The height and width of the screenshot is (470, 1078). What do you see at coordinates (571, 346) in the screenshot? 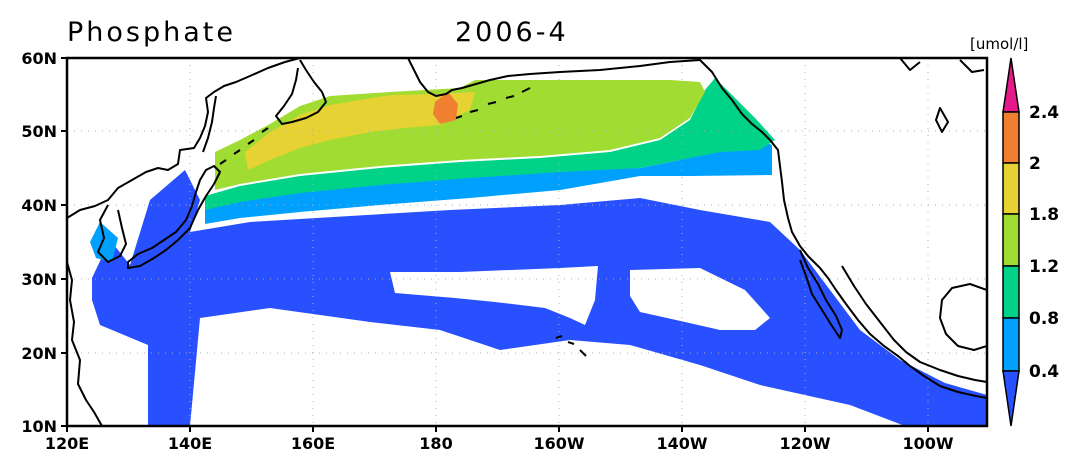
I see `coast-hawaii` at bounding box center [571, 346].